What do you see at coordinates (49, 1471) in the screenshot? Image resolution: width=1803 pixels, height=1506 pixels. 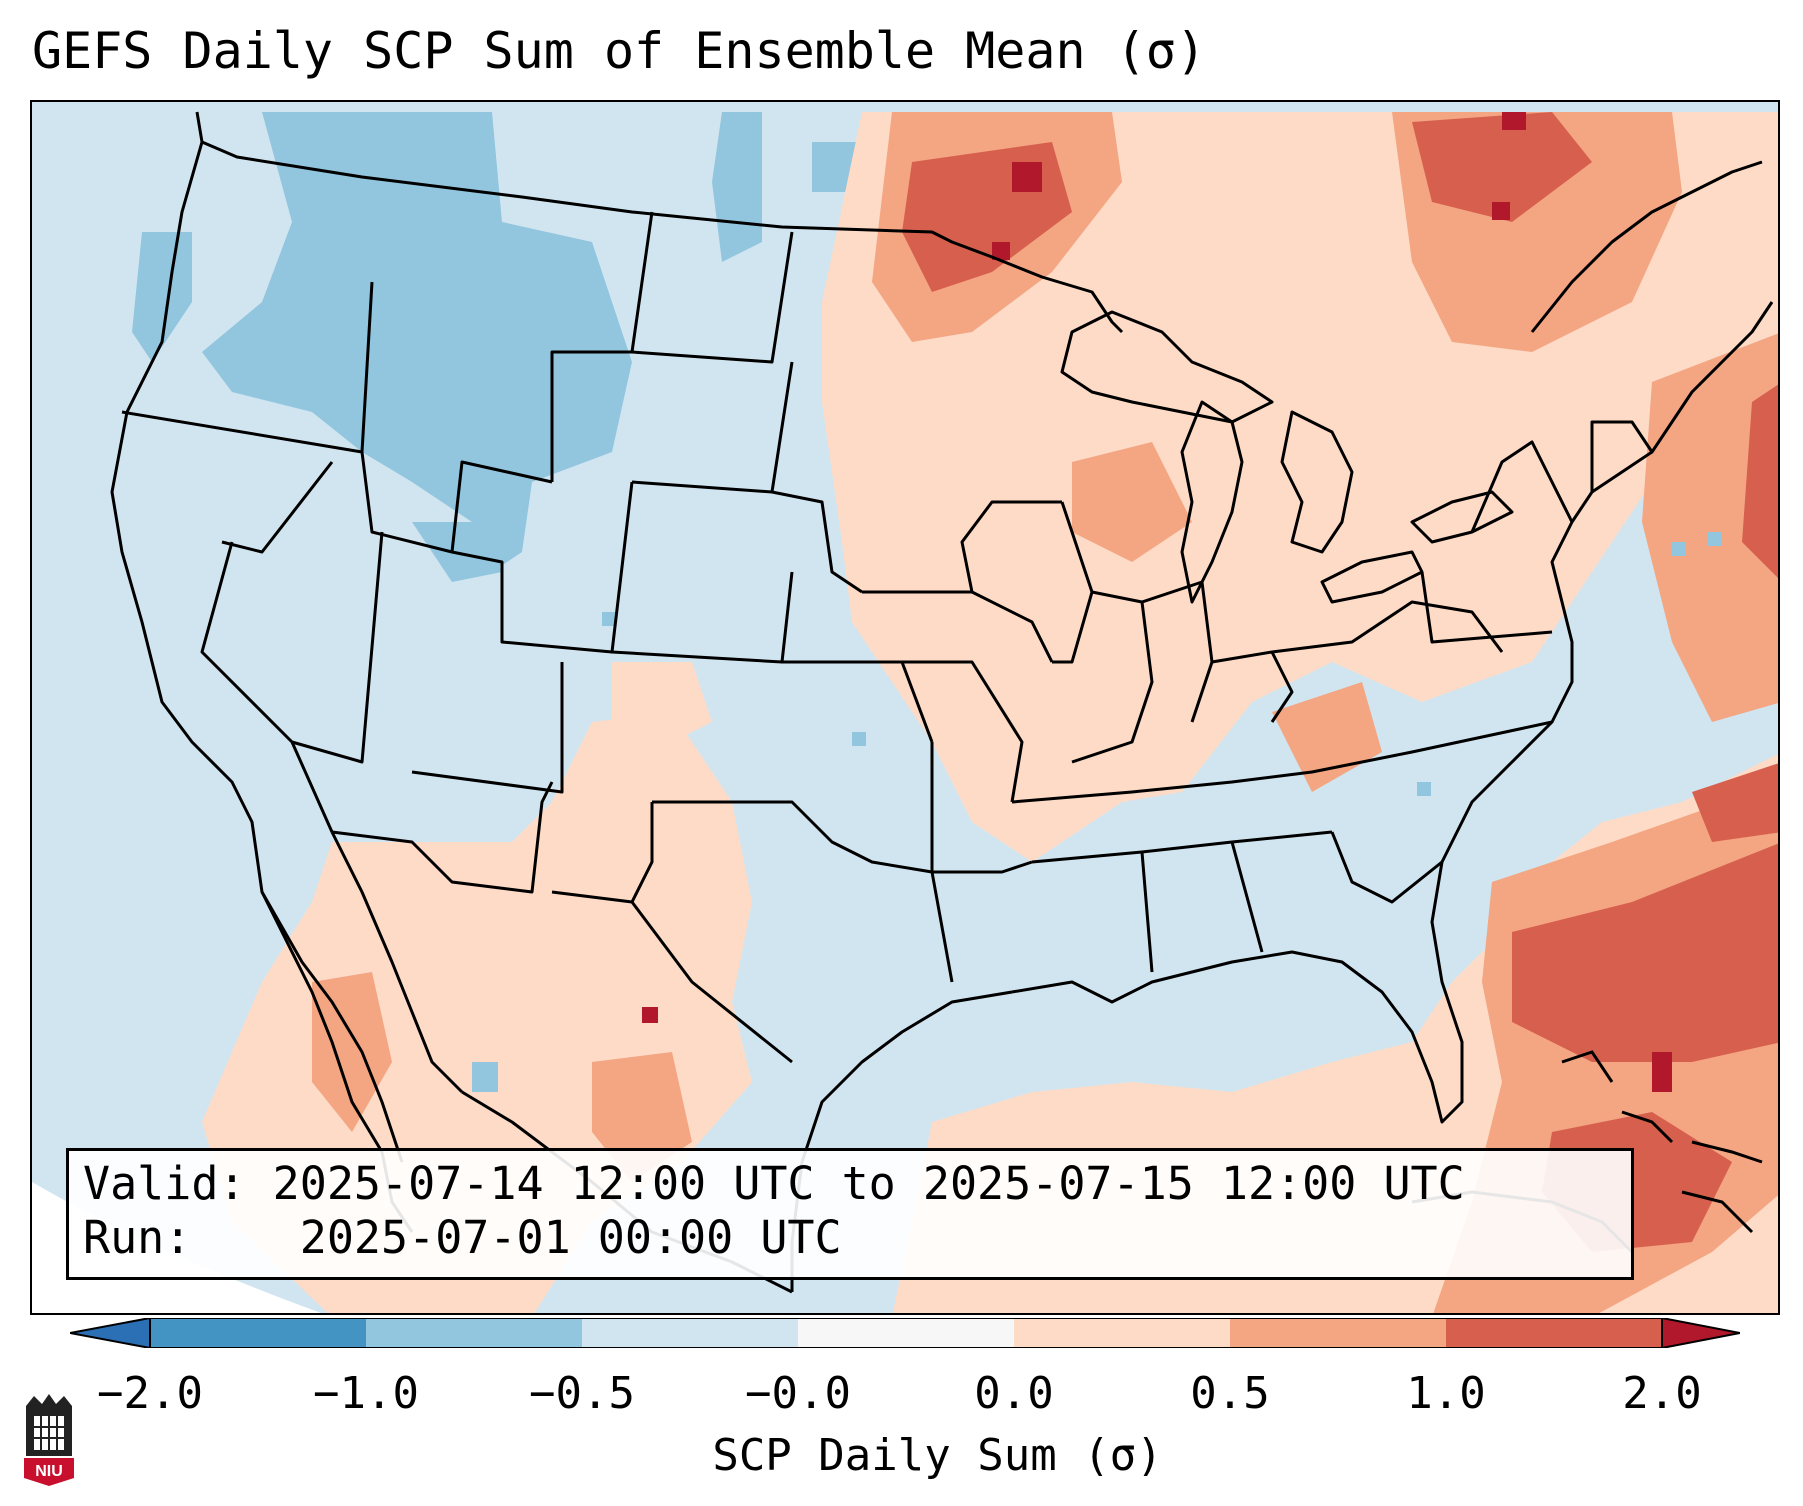 I see `niu-logo-text: NIU` at bounding box center [49, 1471].